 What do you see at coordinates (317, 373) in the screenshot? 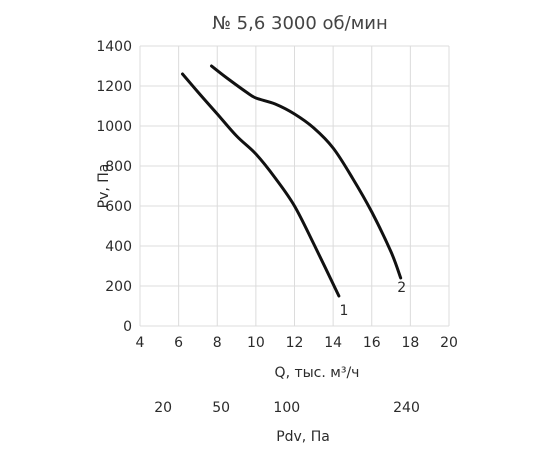
I see `x-axis-title: Q, тыс. м³/ч` at bounding box center [317, 373].